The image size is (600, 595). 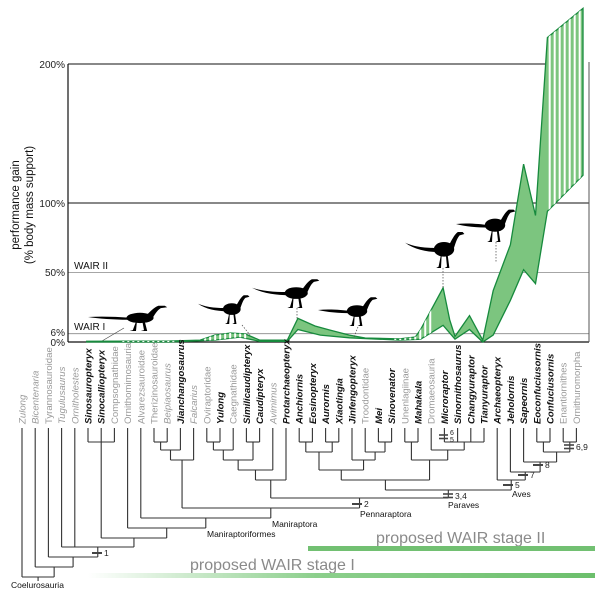 I want to click on stage-ii-bar, so click(x=451, y=548).